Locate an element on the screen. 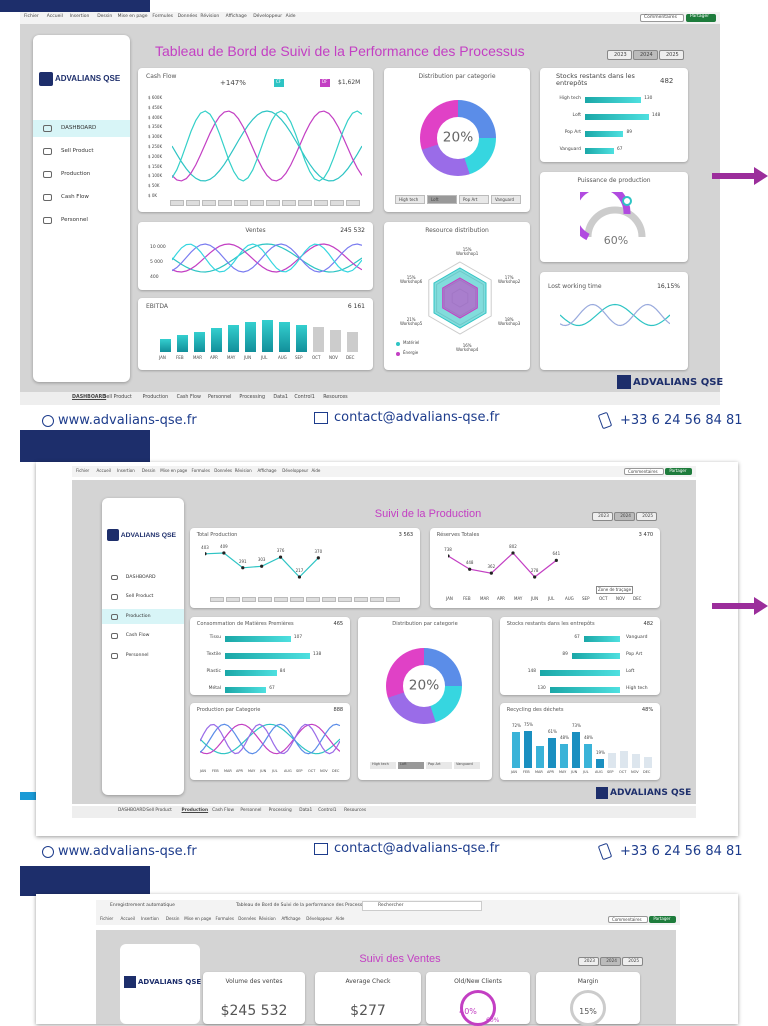 This screenshot has width=768, height=1026. legend-dot is located at coordinates (398, 354).